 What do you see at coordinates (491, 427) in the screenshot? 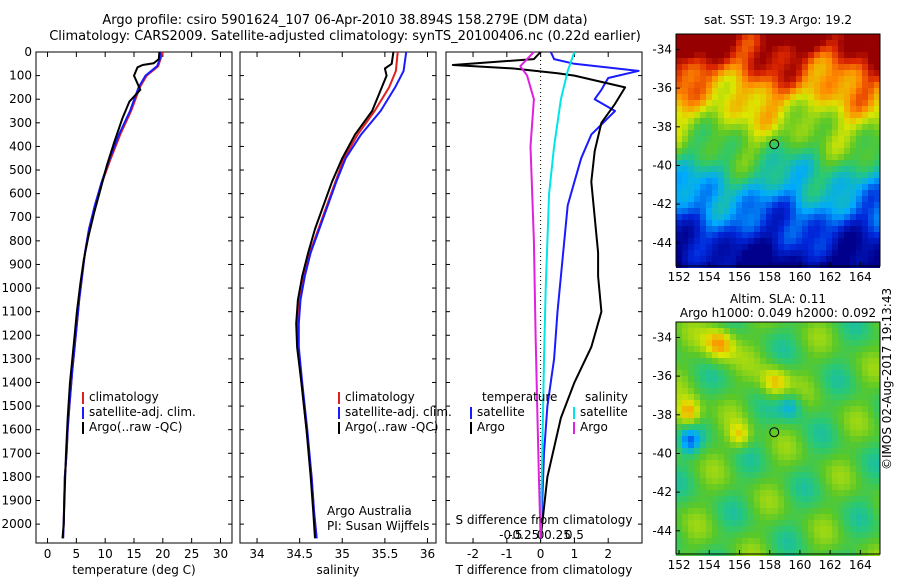
I see `legend-argo: Argo` at bounding box center [491, 427].